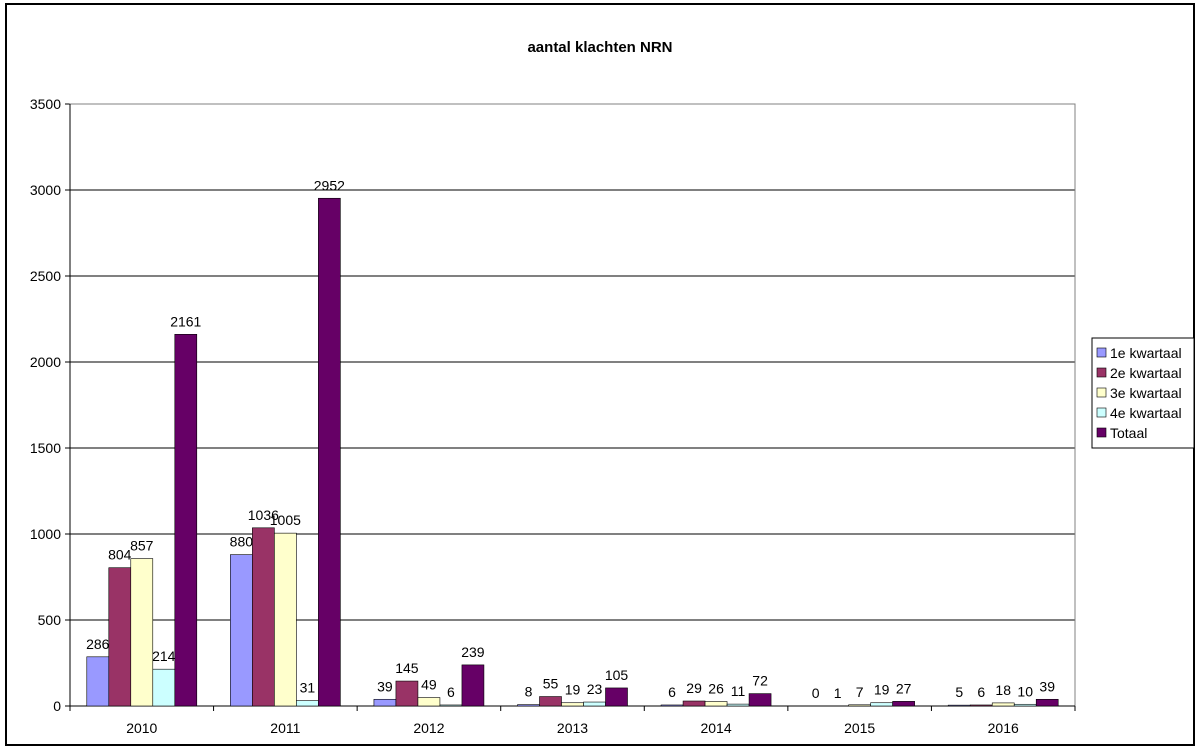 The height and width of the screenshot is (754, 1200). What do you see at coordinates (716, 689) in the screenshot?
I see `data-label: 26` at bounding box center [716, 689].